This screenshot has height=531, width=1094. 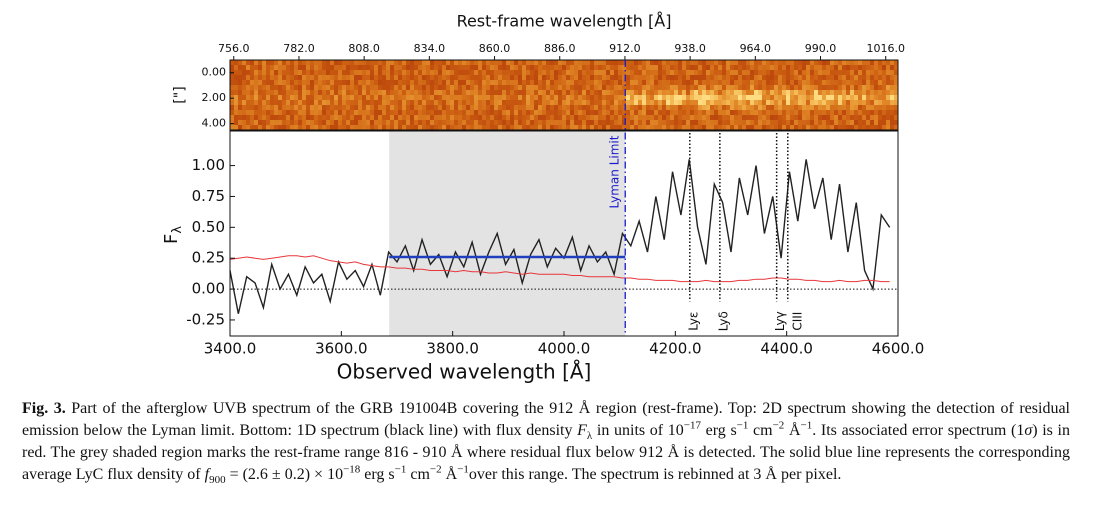 I want to click on image-y-tick-label: 4.00, so click(x=214, y=123).